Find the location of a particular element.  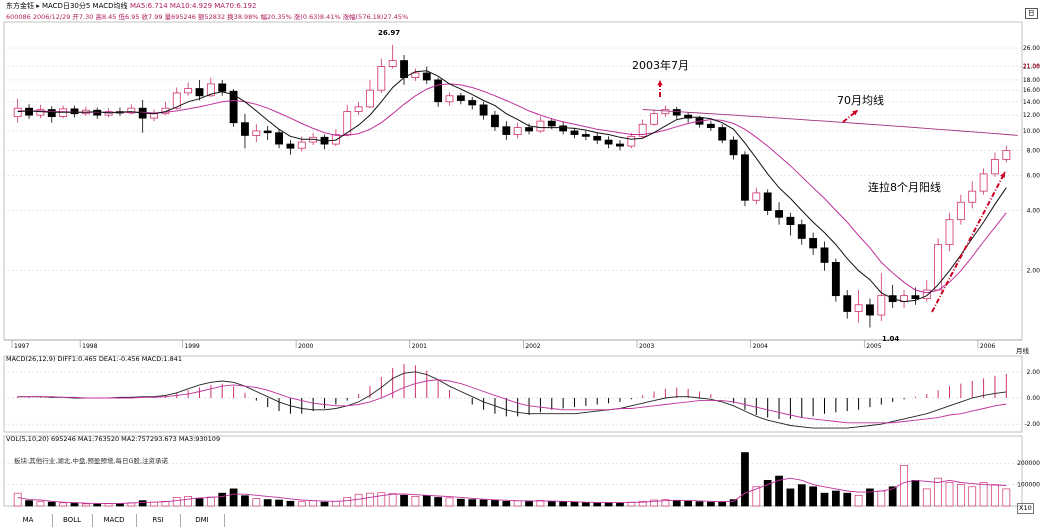

tab-boll: BOLL is located at coordinates (72, 520).